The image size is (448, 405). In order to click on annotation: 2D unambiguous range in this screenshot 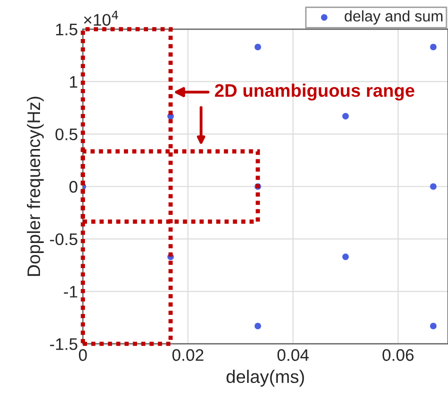, I will do `click(314, 92)`.